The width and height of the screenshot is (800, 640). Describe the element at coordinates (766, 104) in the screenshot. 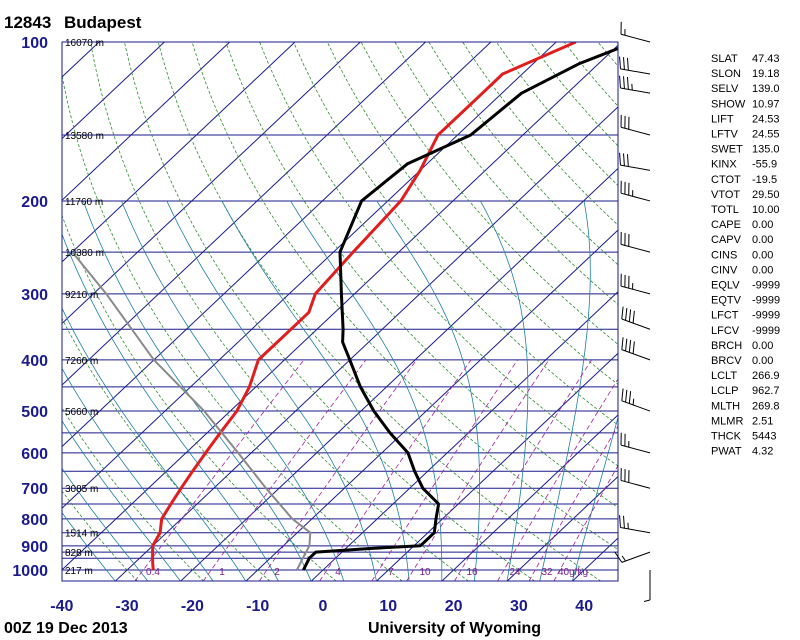

I see `index-value: 10.97` at that location.